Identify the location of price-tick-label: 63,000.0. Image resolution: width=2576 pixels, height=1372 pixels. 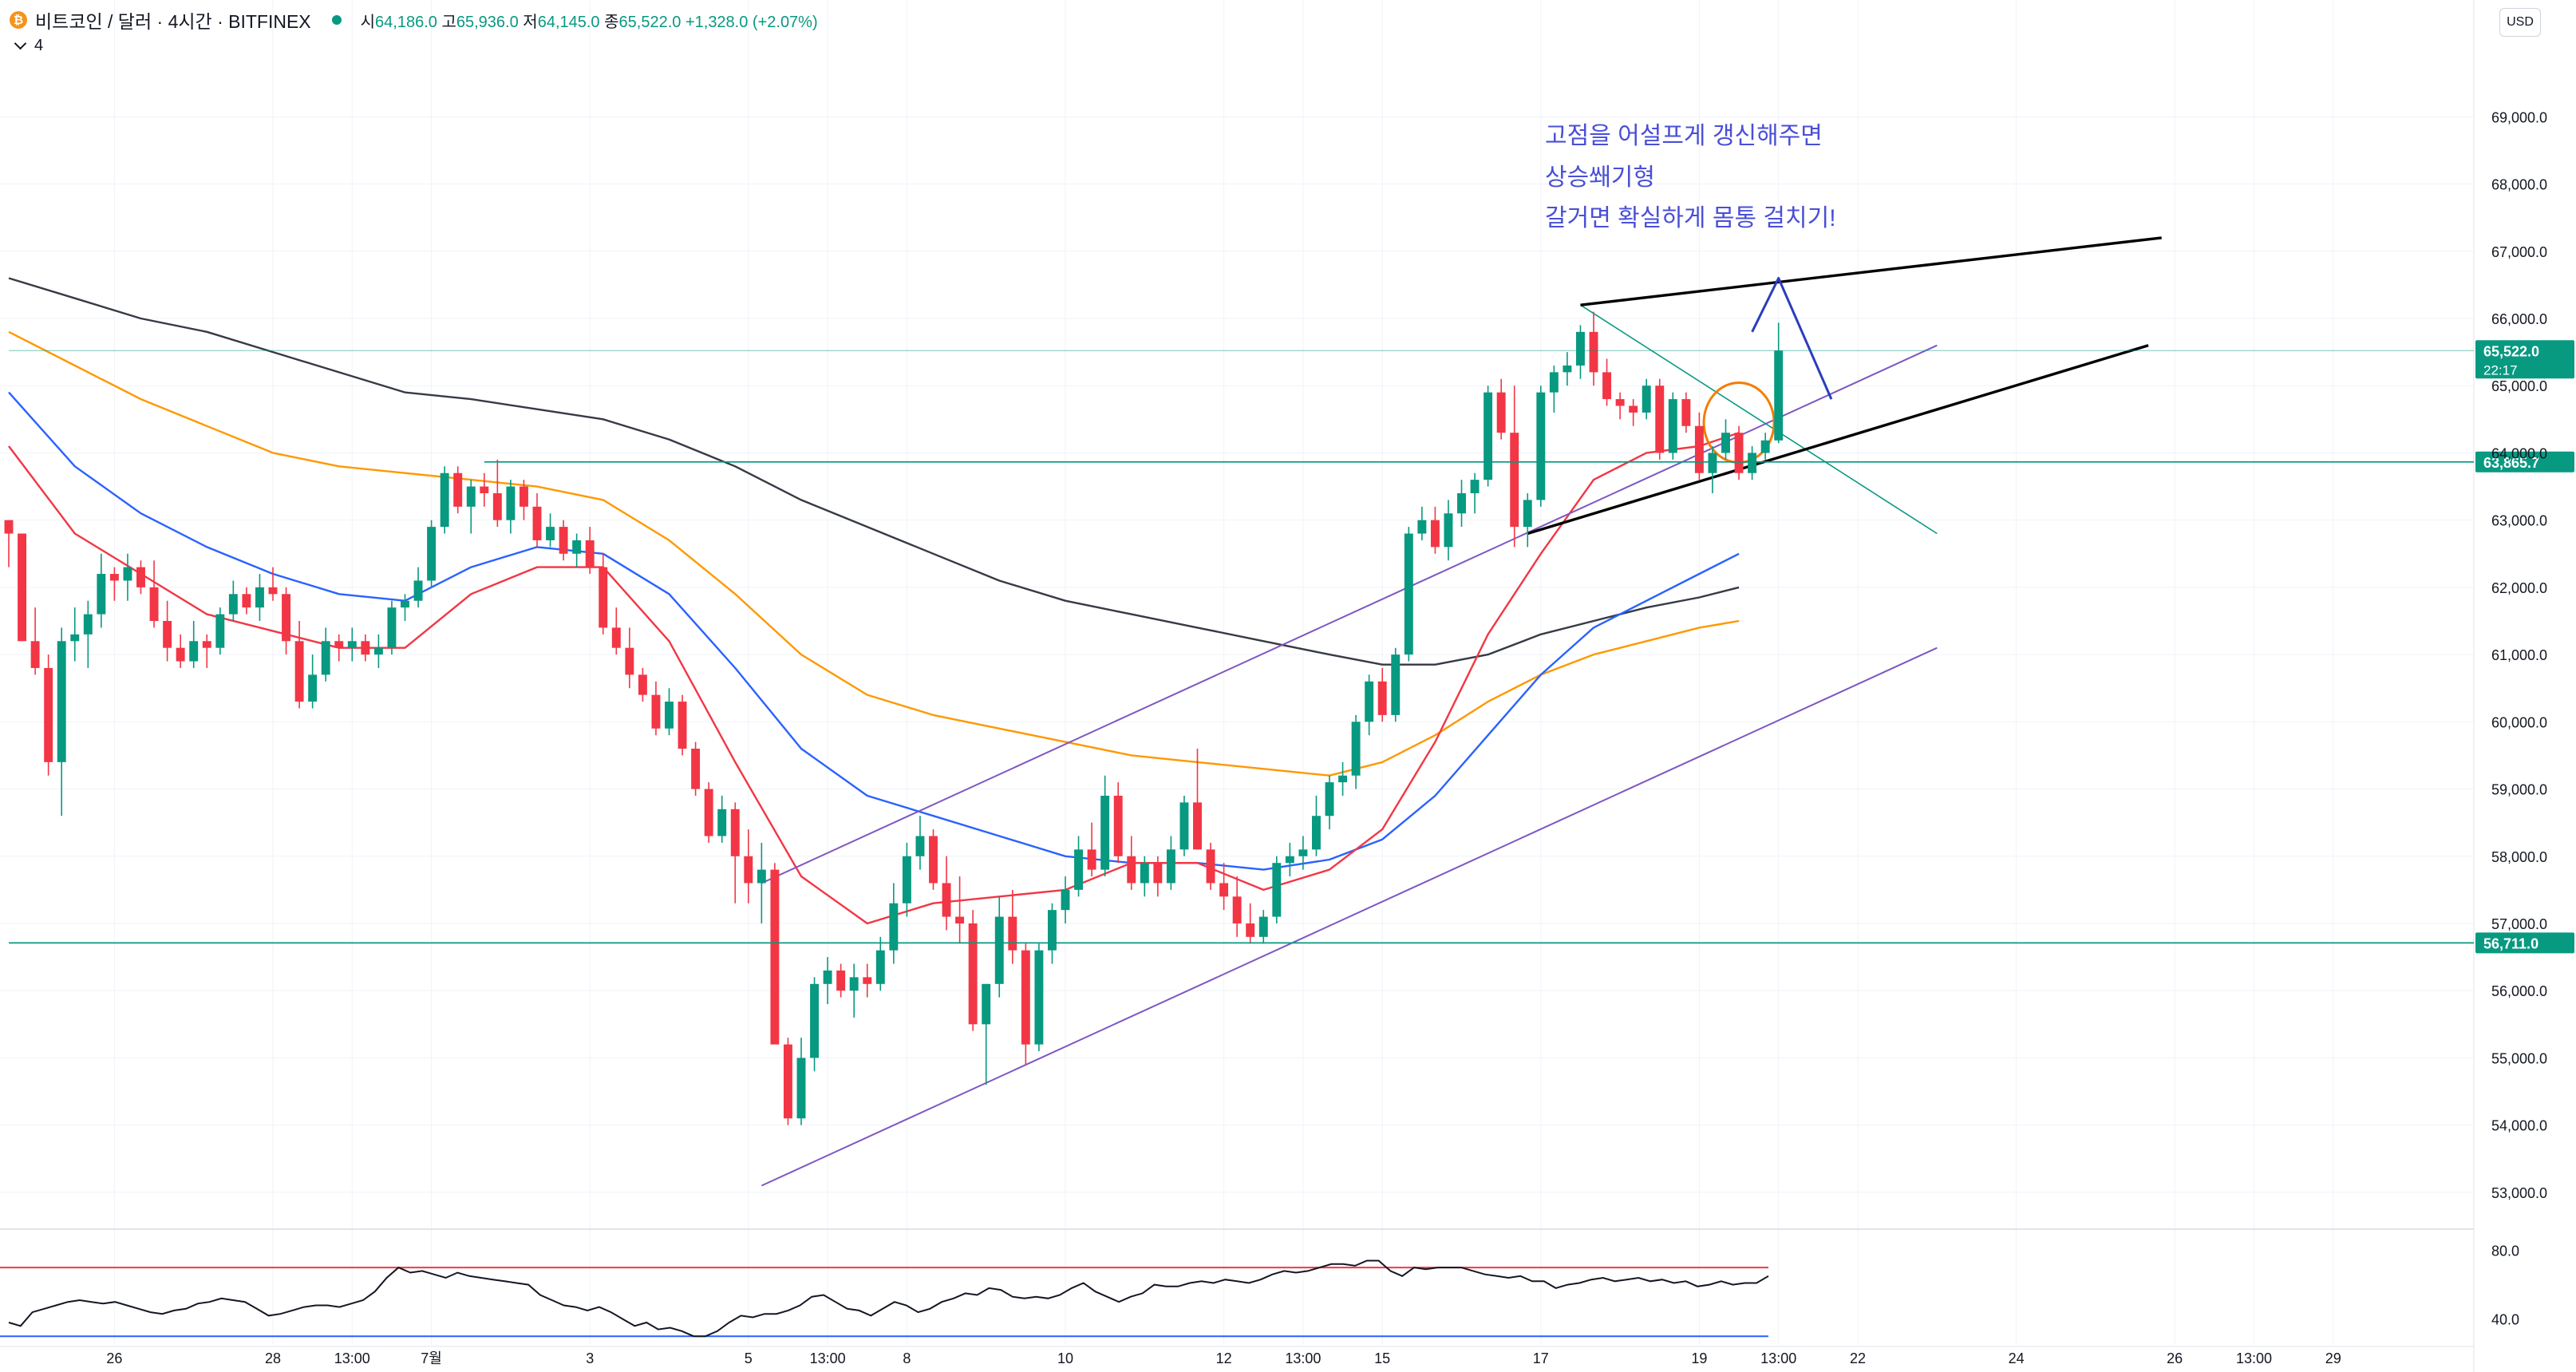
(2519, 521).